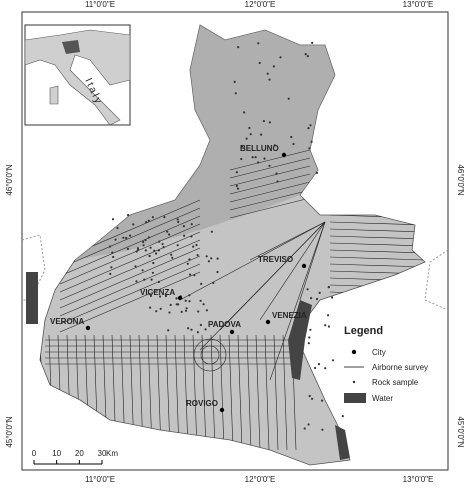  What do you see at coordinates (460, 431) in the screenshot?
I see `lat-label: 45°0'0"N` at bounding box center [460, 431].